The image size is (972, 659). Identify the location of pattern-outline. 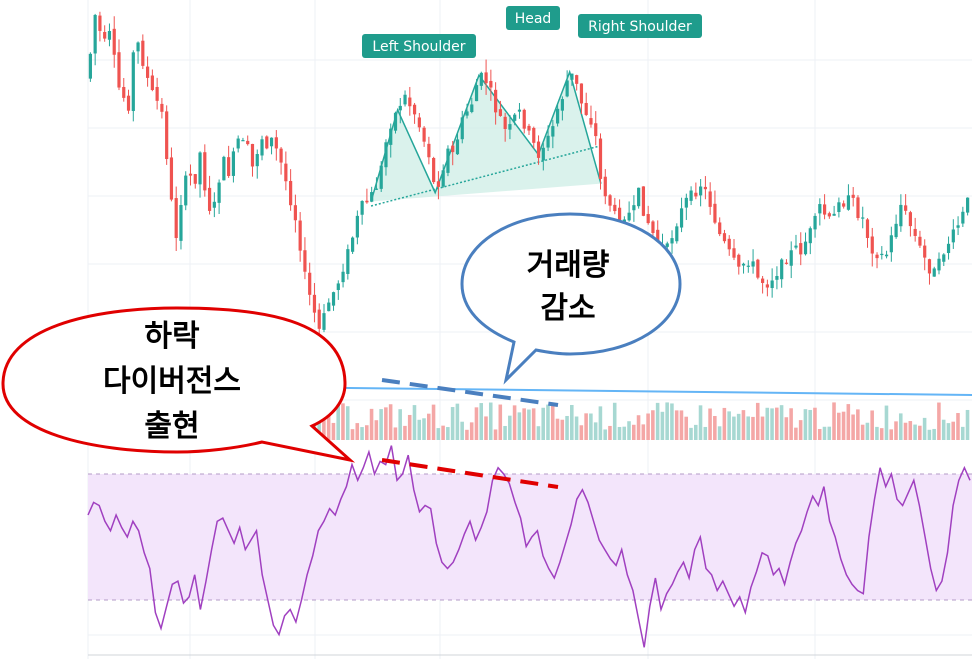
(486, 135).